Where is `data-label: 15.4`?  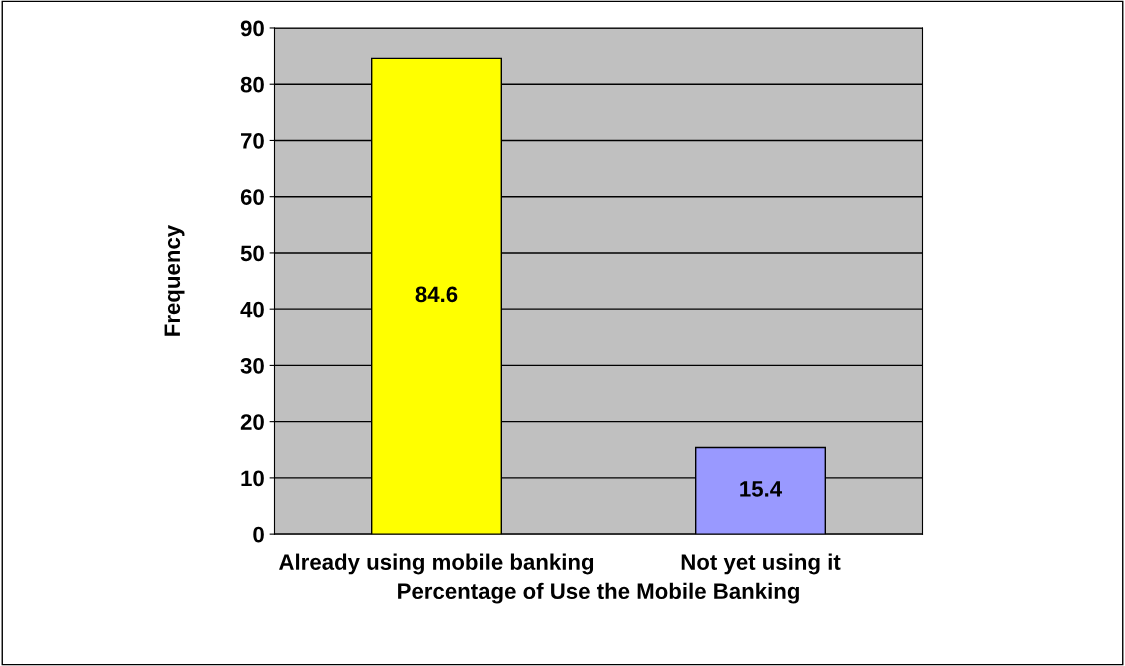
data-label: 15.4 is located at coordinates (761, 489).